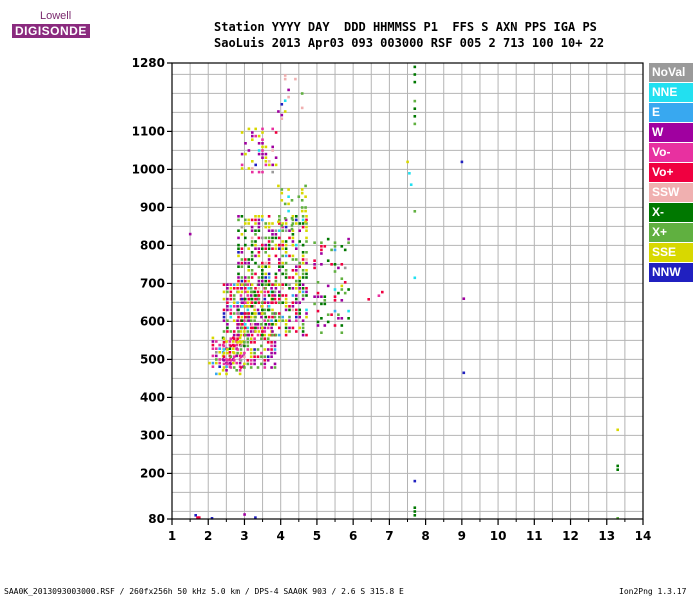 Image resolution: width=700 pixels, height=600 pixels. What do you see at coordinates (425, 536) in the screenshot?
I see `x-tick-label: 8` at bounding box center [425, 536].